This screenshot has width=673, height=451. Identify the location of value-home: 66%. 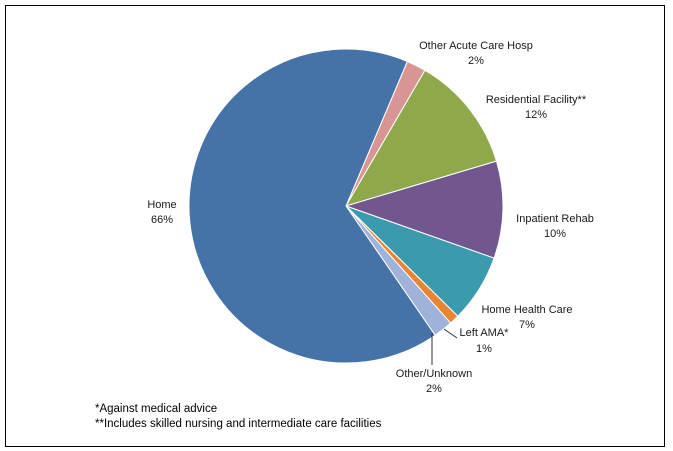
(162, 220).